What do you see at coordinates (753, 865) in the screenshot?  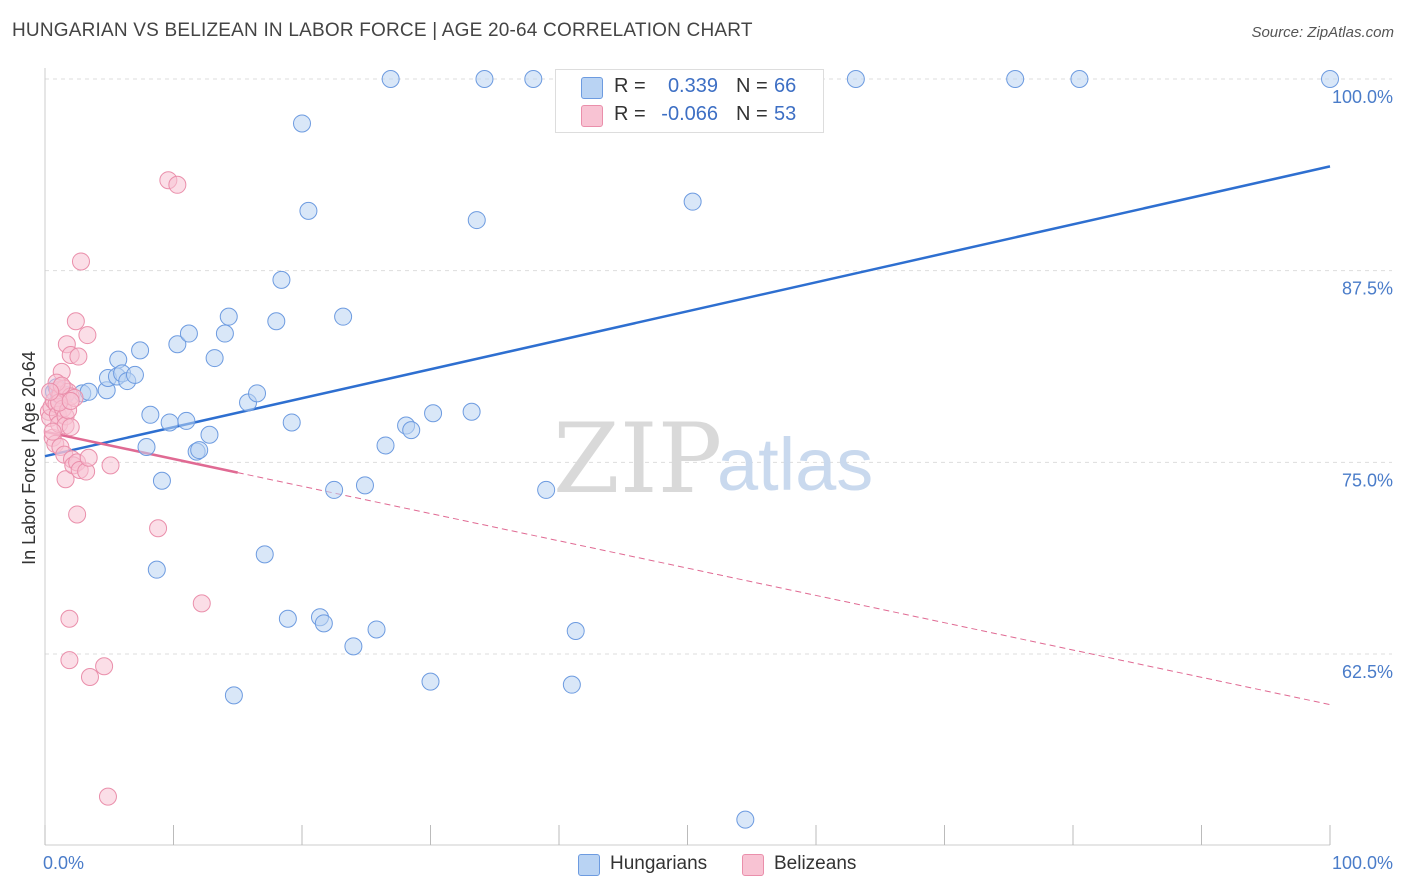 I see `series-swatch-pink` at bounding box center [753, 865].